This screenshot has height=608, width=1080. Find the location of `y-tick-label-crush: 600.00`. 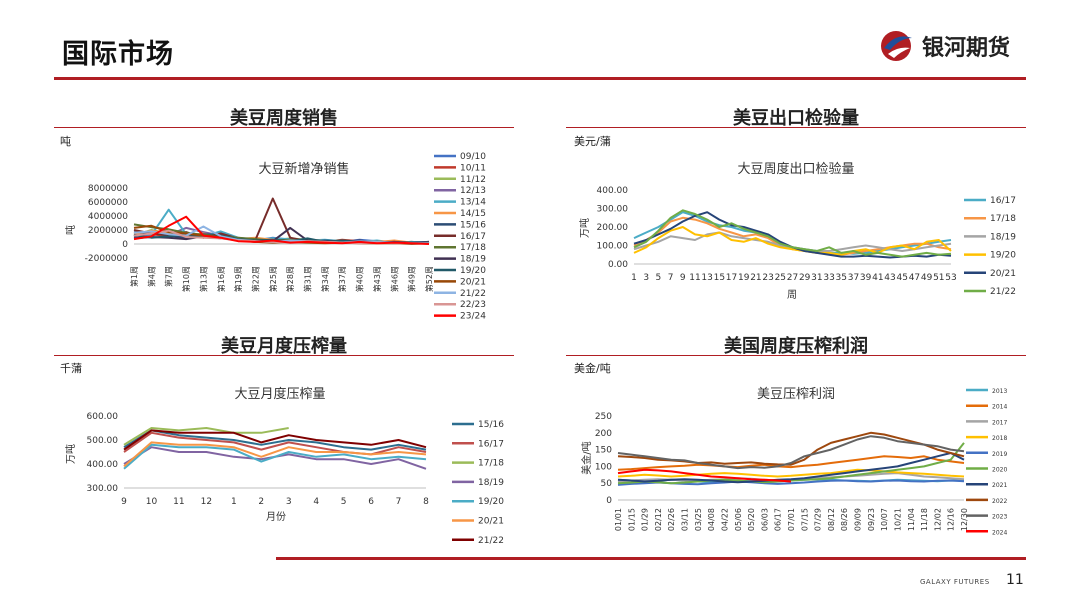

y-tick-label-crush: 600.00 is located at coordinates (103, 417).